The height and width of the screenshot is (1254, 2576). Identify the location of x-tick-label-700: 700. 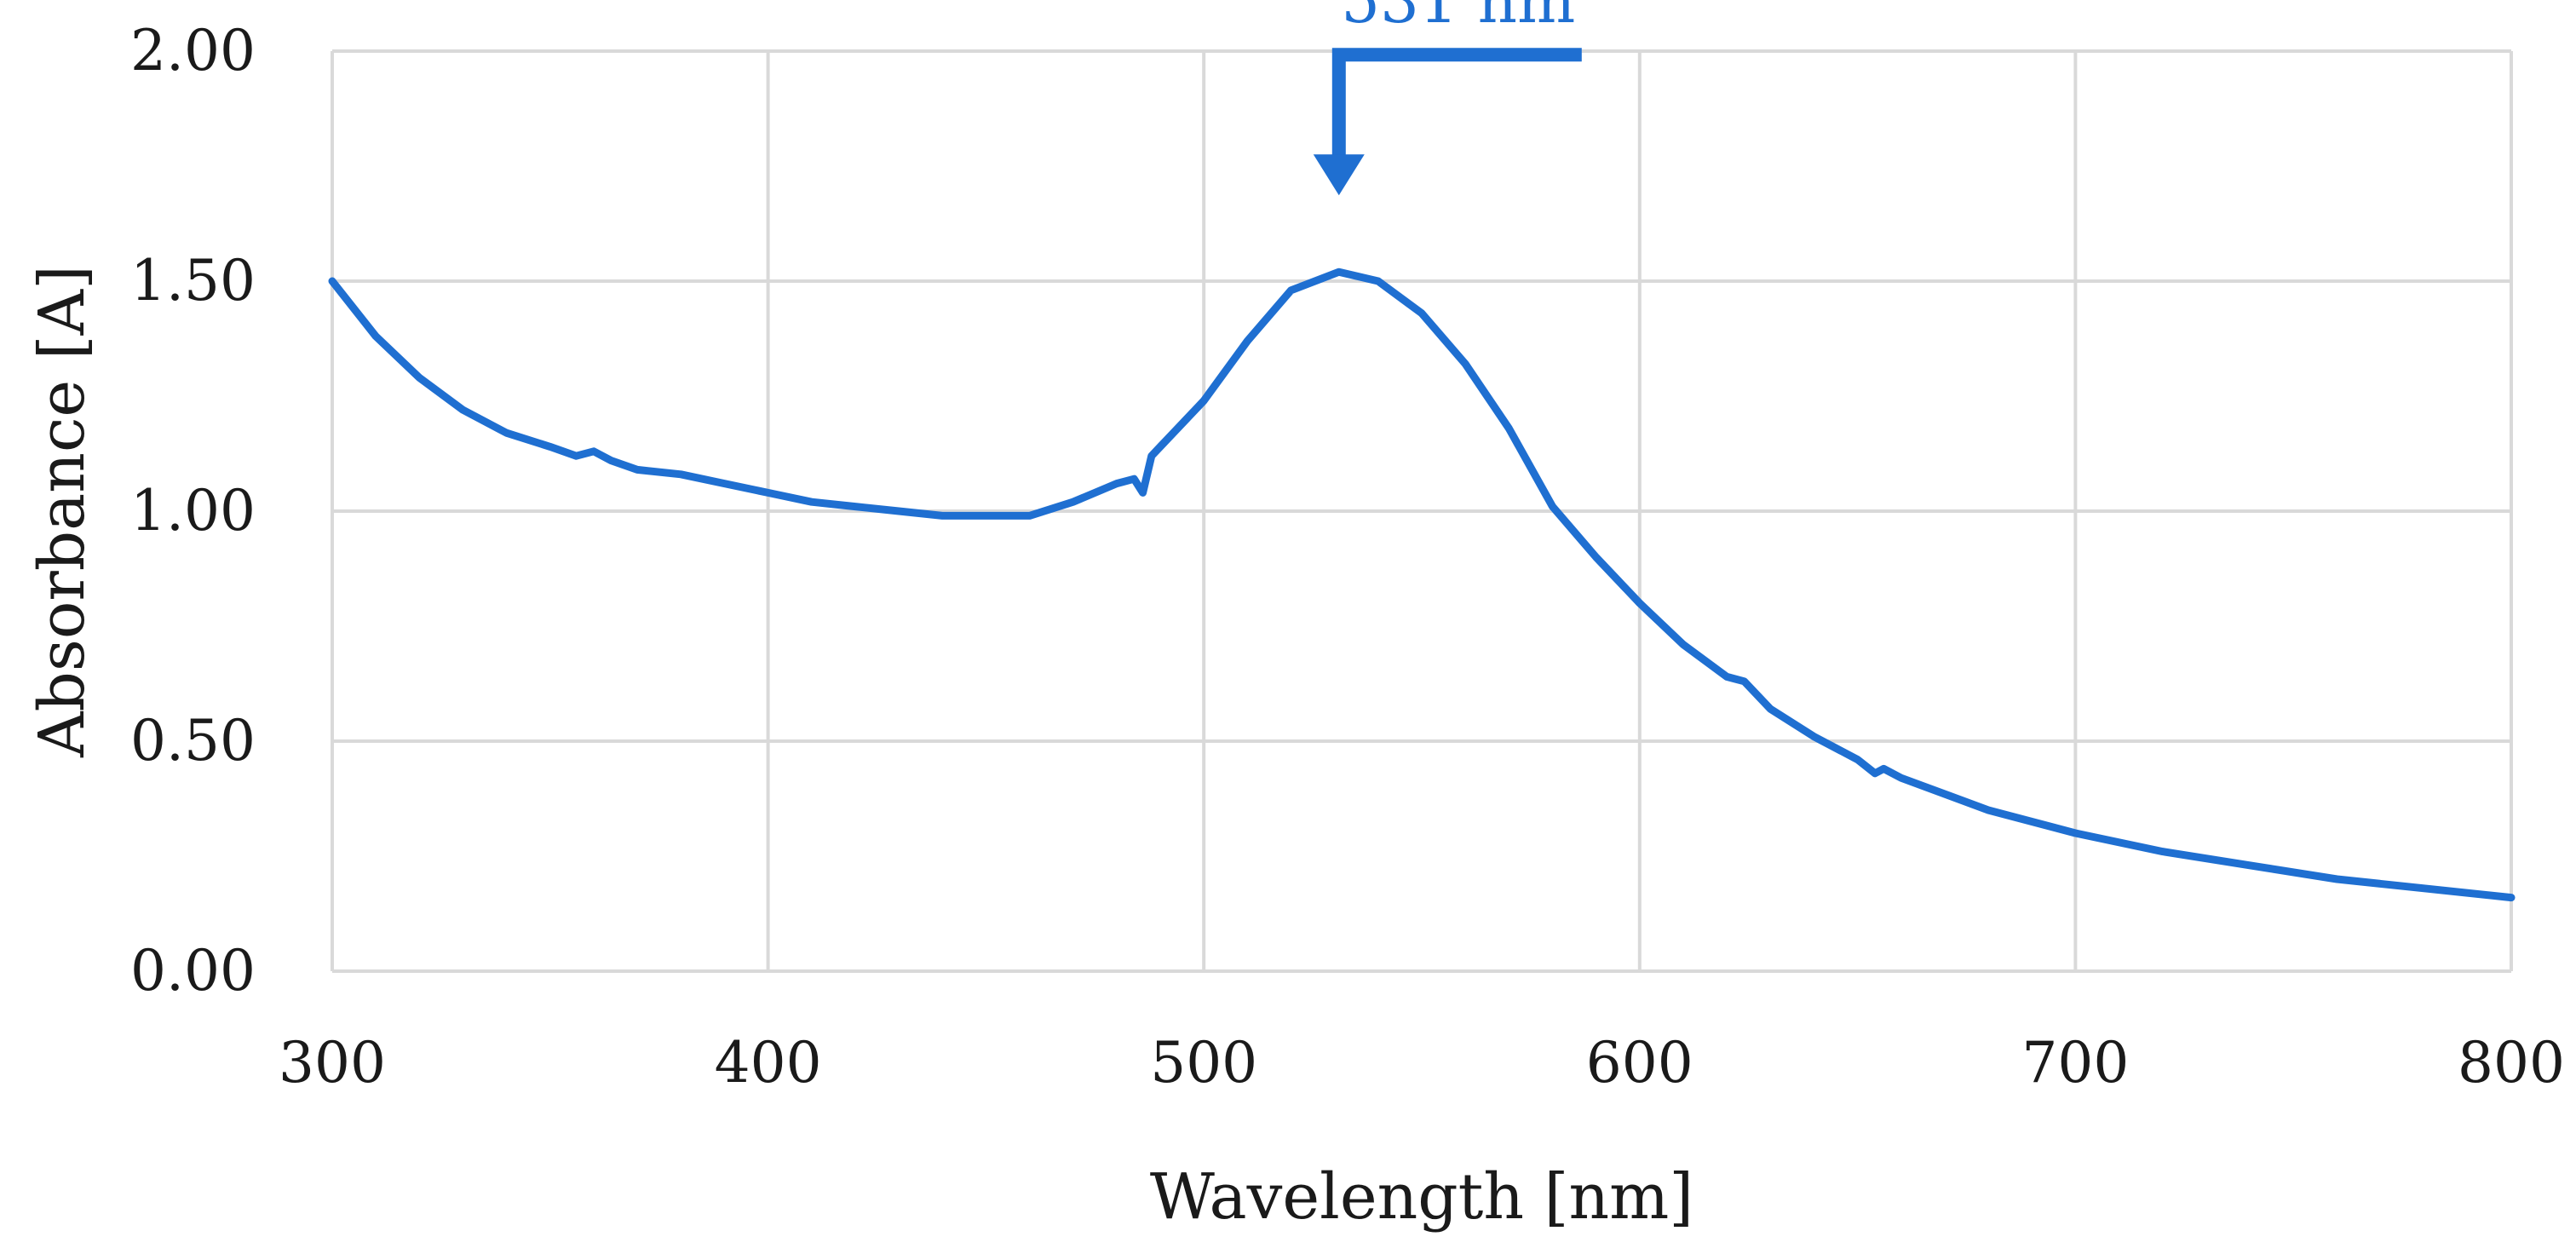
(2075, 1063).